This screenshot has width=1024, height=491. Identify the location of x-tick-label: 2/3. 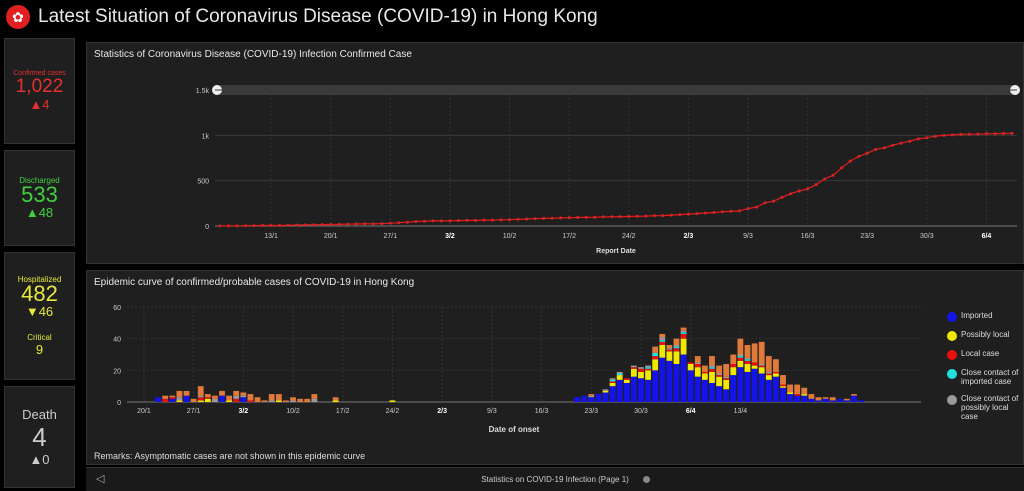
(442, 411).